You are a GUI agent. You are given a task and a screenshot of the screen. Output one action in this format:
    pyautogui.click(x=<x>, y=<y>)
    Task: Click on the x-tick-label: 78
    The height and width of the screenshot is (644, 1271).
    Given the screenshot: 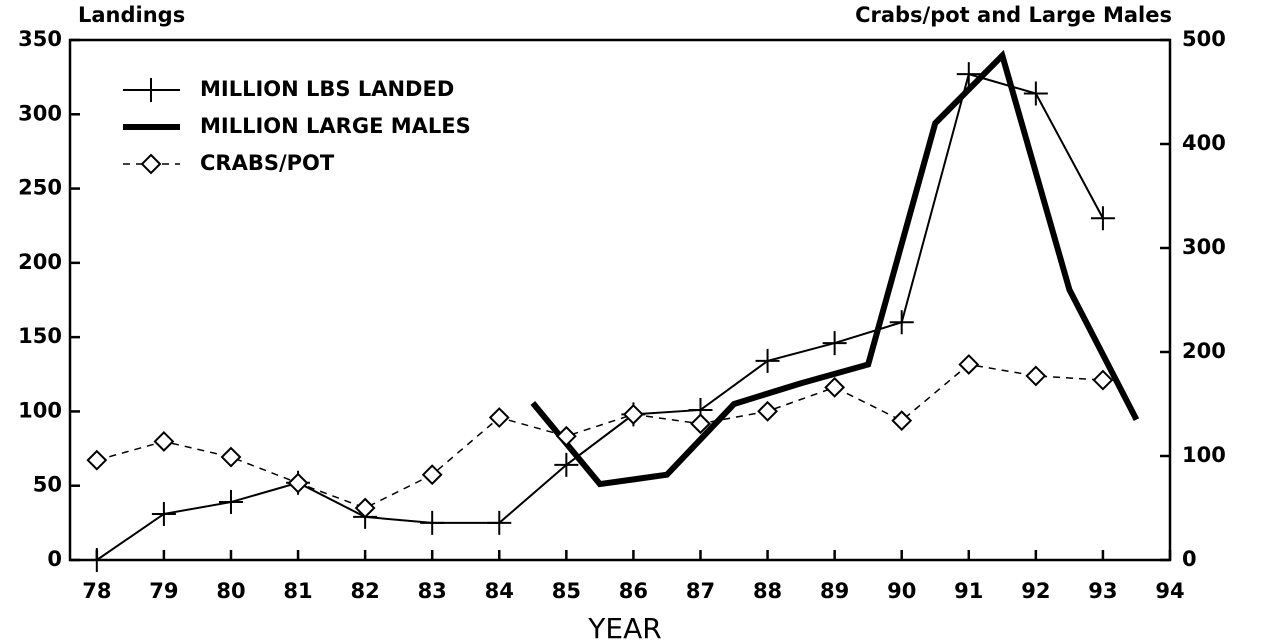 What is the action you would take?
    pyautogui.click(x=96, y=591)
    